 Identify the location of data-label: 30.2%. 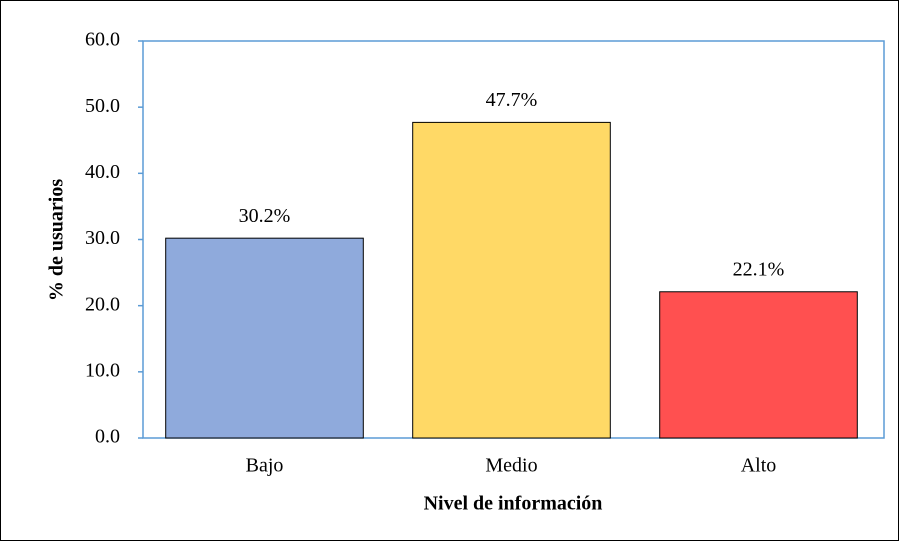
(265, 216).